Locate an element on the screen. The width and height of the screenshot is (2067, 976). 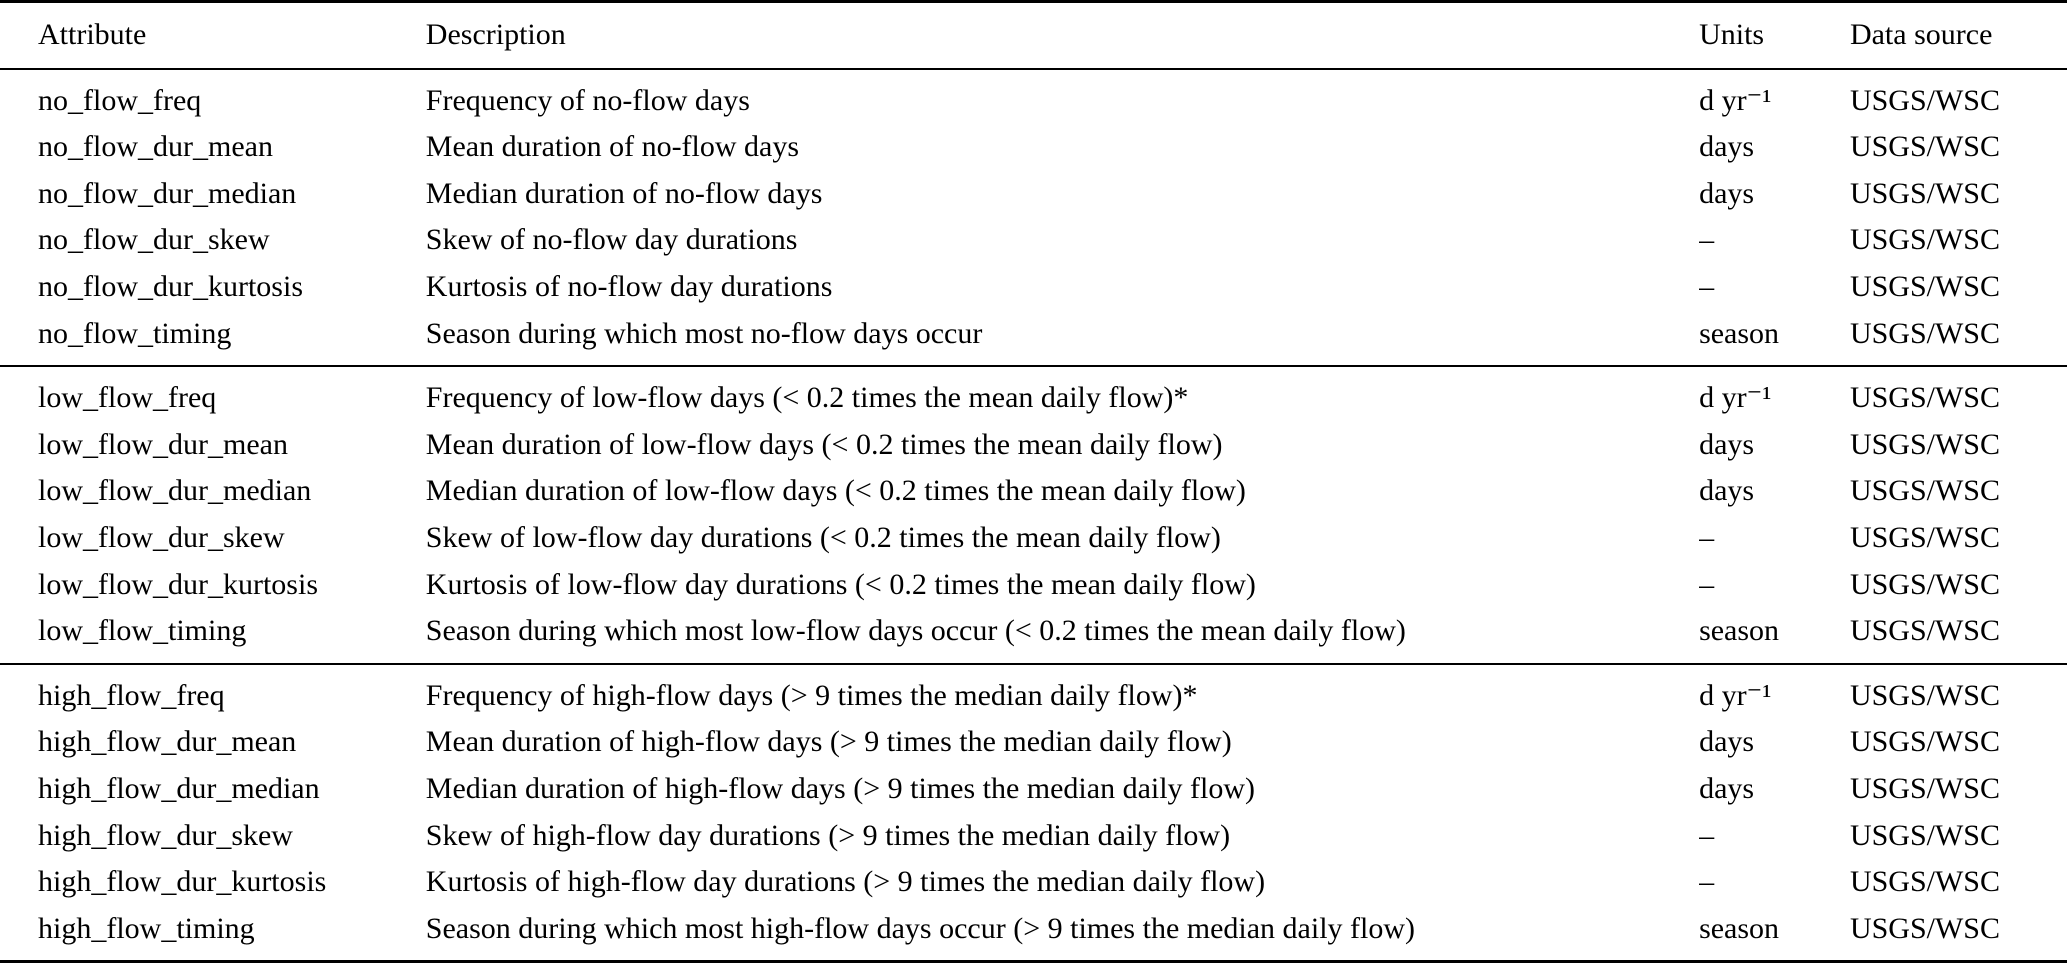
description-cell: Mean duration of no-flow days is located at coordinates (612, 147).